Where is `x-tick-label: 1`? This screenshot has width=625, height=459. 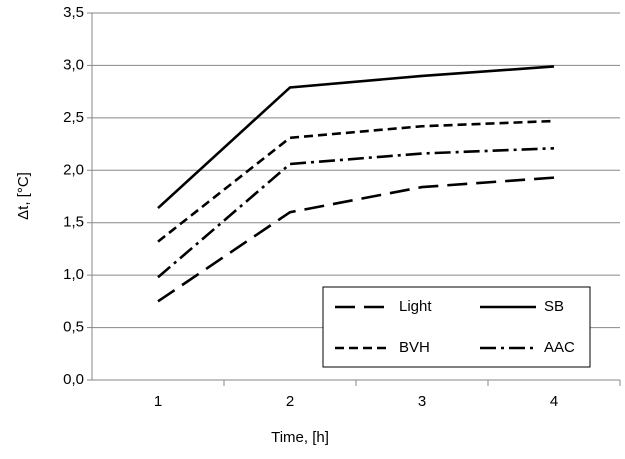 x-tick-label: 1 is located at coordinates (158, 401).